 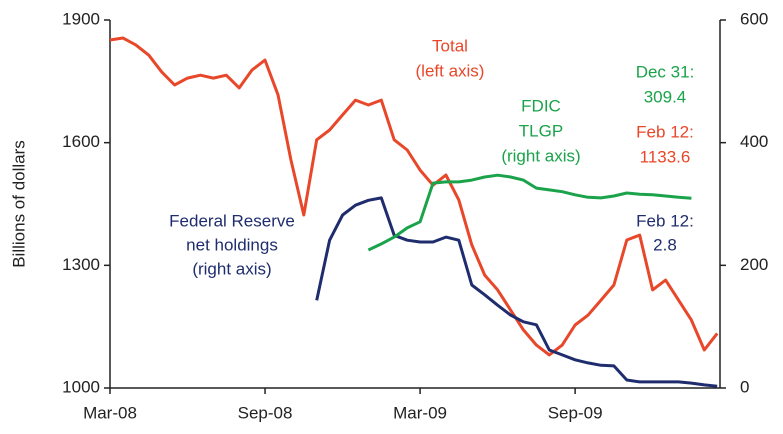 I want to click on annotation: 1133.6, so click(x=665, y=156).